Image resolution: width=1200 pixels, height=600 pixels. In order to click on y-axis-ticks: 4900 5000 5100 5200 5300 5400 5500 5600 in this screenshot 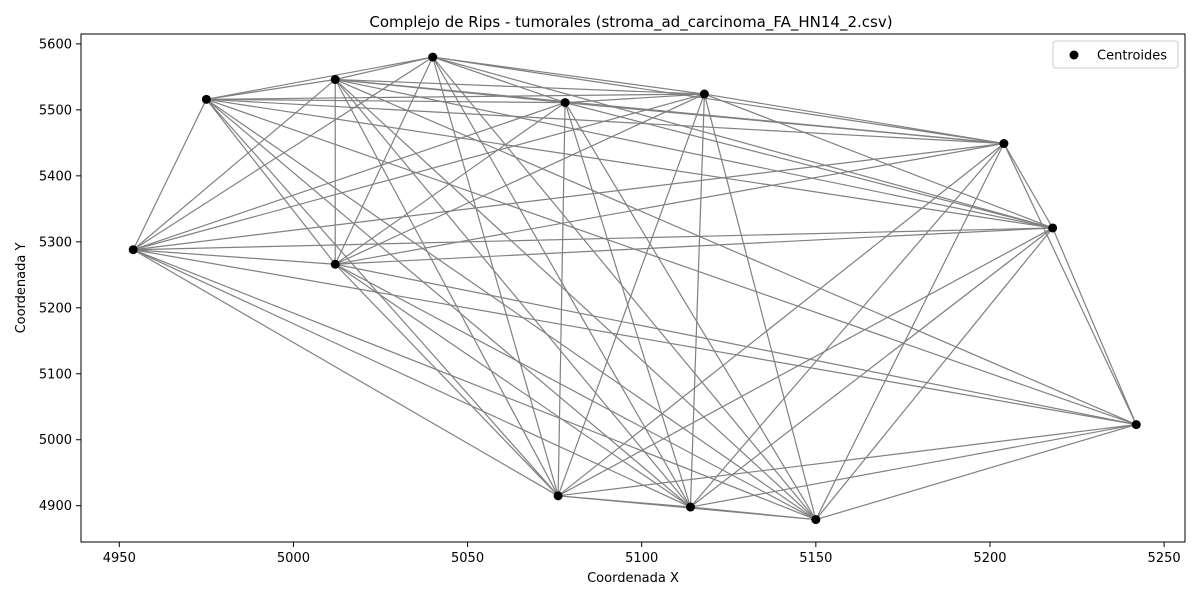, I will do `click(60, 275)`.